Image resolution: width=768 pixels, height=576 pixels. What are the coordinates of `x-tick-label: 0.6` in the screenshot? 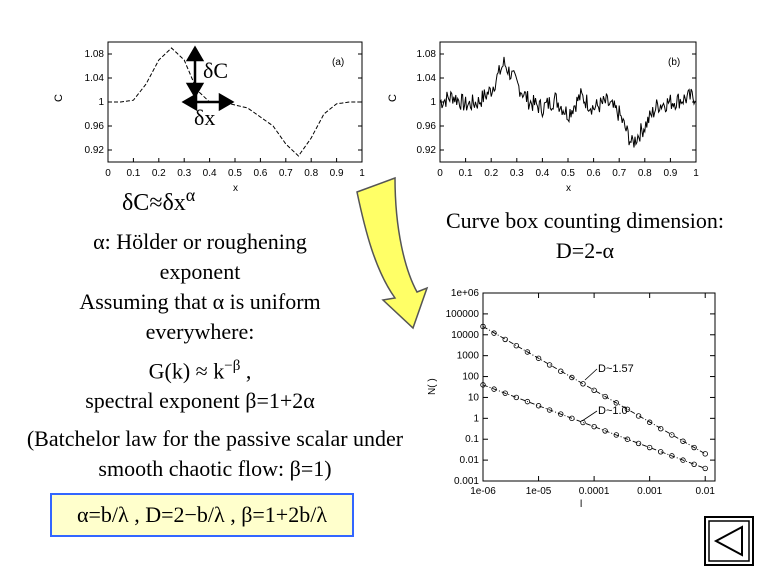 It's located at (594, 173).